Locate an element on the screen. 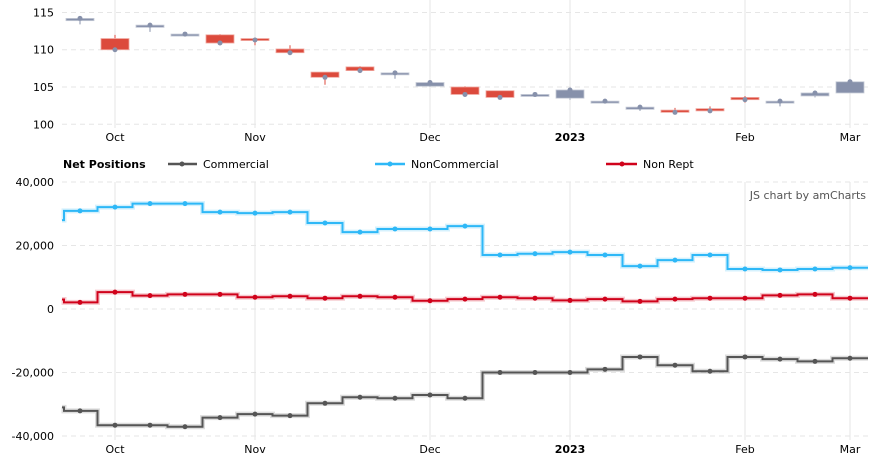 The width and height of the screenshot is (884, 463). legend-dot-non-rept is located at coordinates (622, 164).